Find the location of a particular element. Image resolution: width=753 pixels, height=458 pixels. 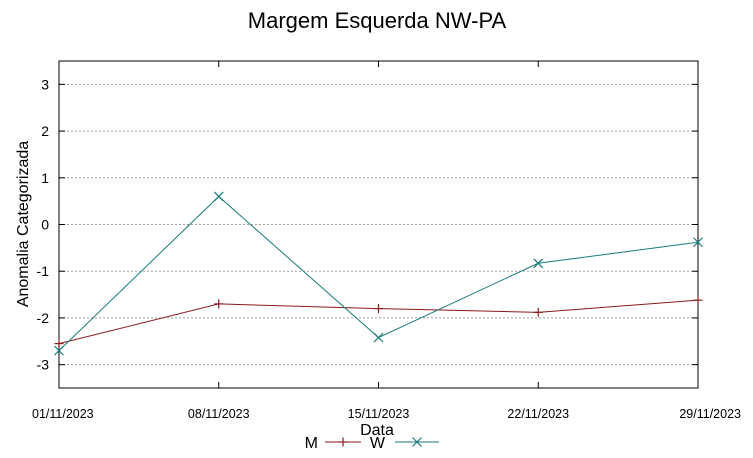

y-tick-label: 0 is located at coordinates (45, 225).